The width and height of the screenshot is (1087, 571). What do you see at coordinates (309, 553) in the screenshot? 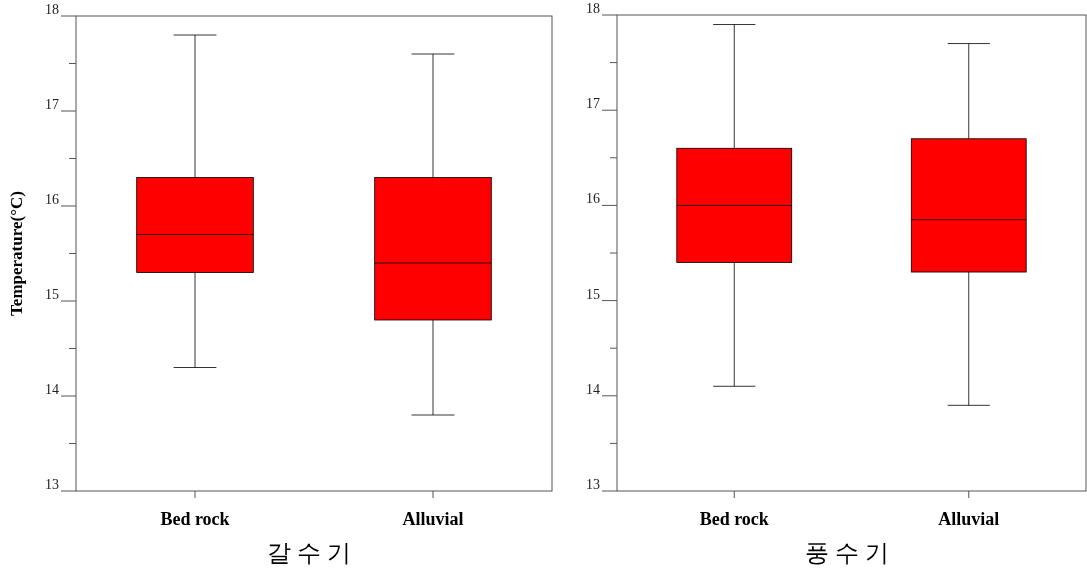
I see `x-axis-title: 갈 수 기` at bounding box center [309, 553].